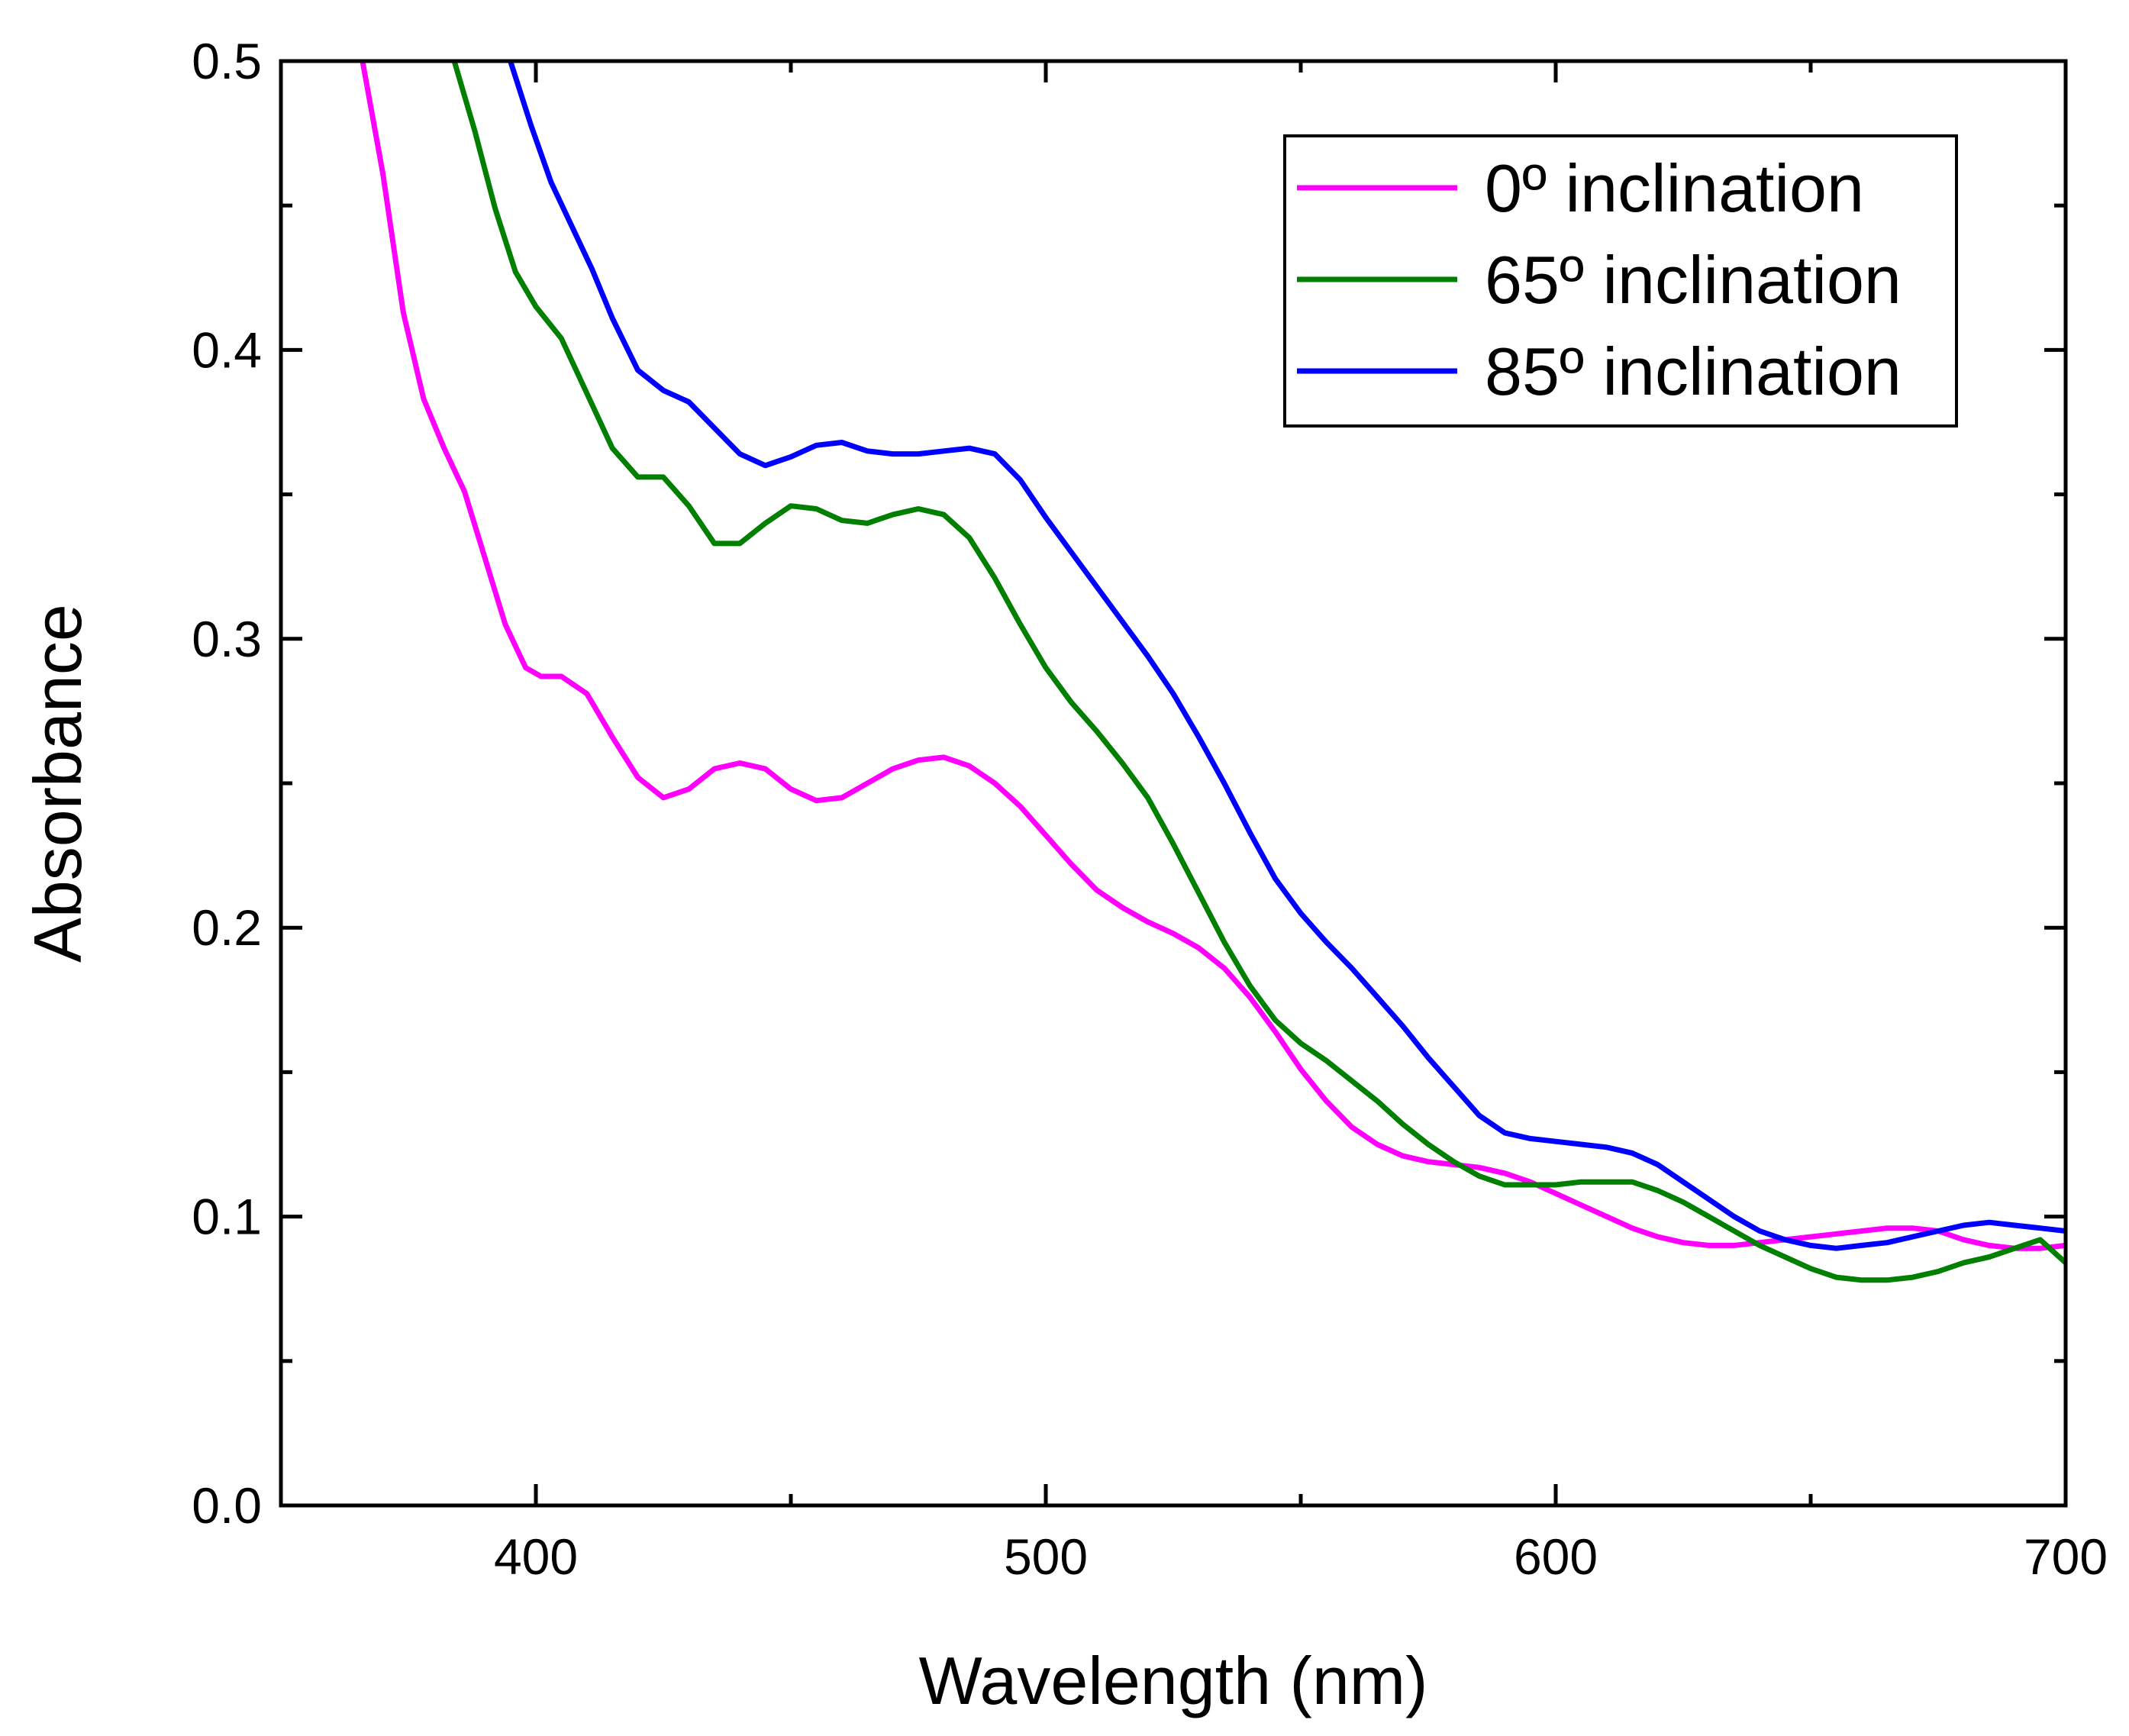 The image size is (2129, 1736). Describe the element at coordinates (1674, 188) in the screenshot. I see `legend-label-0: 0º inclination` at that location.